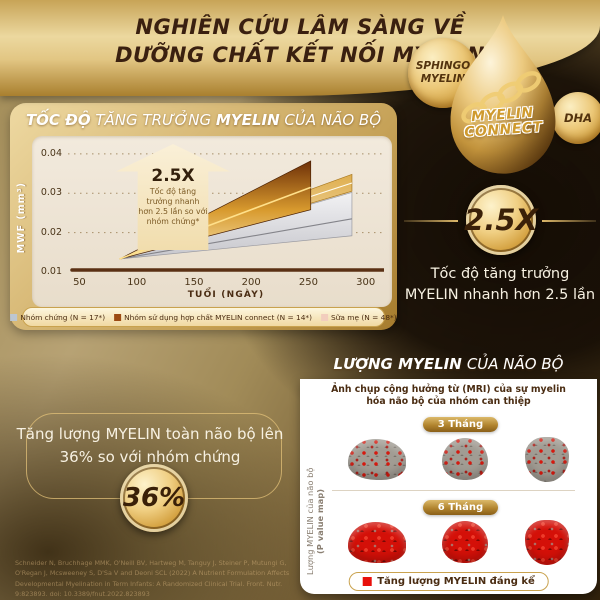 Image resolution: width=600 pixels, height=600 pixels. I want to click on page-title-line1: NGHIÊN CỨU LÂM SÀNG VỀ, so click(300, 27).